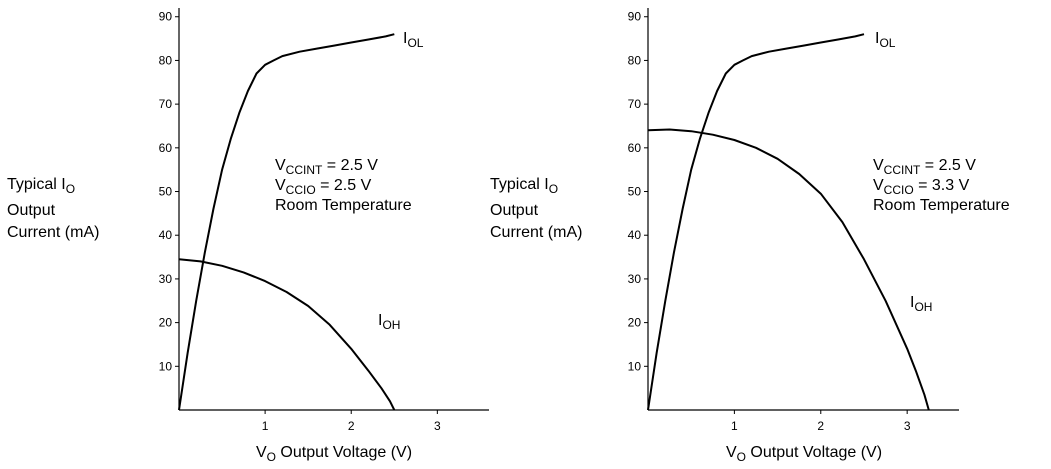  Describe the element at coordinates (166, 17) in the screenshot. I see `chart1-ytick-label: 90` at that location.